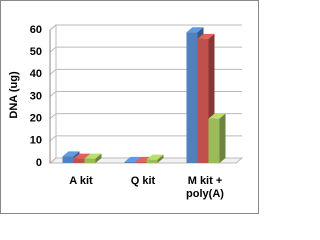 This screenshot has height=240, width=320. What do you see at coordinates (36, 30) in the screenshot?
I see `y-tick-label: 60` at bounding box center [36, 30].